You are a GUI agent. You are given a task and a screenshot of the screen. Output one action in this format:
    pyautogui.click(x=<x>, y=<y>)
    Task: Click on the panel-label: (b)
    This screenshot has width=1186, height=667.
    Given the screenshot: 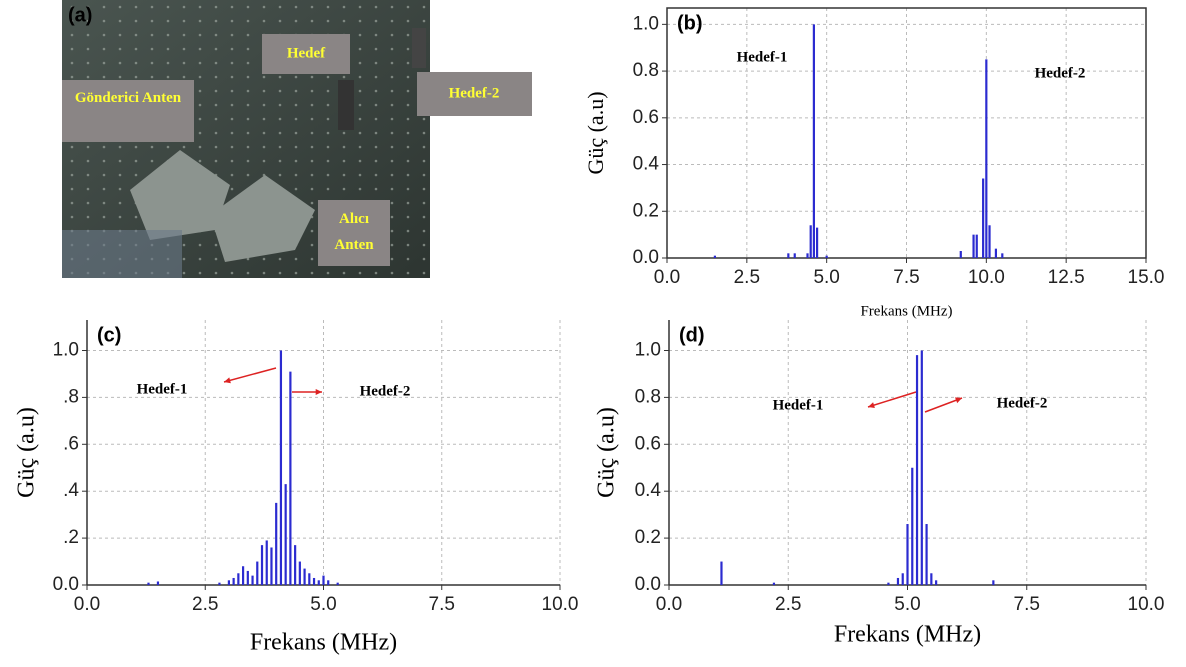 What is the action you would take?
    pyautogui.click(x=690, y=23)
    